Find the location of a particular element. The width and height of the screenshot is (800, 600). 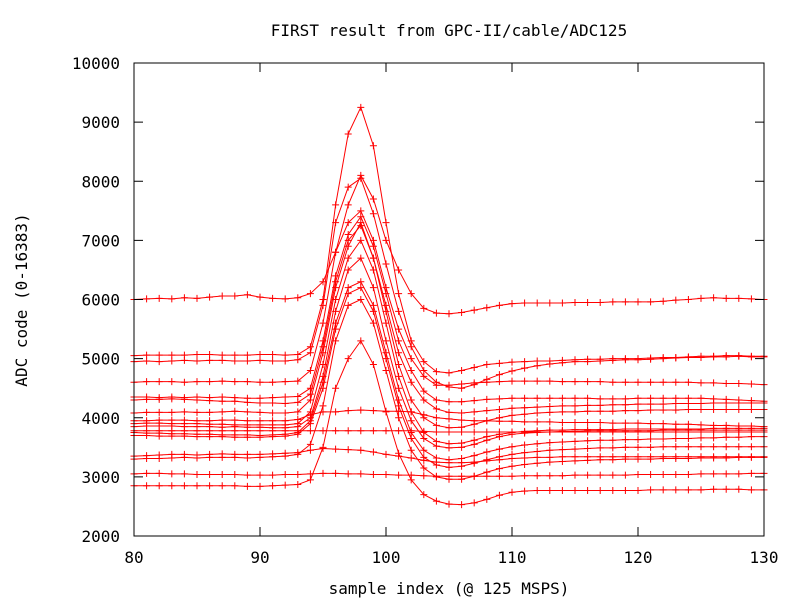

x-axis-label: sample index (@ 125 MSPS) is located at coordinates (449, 588).